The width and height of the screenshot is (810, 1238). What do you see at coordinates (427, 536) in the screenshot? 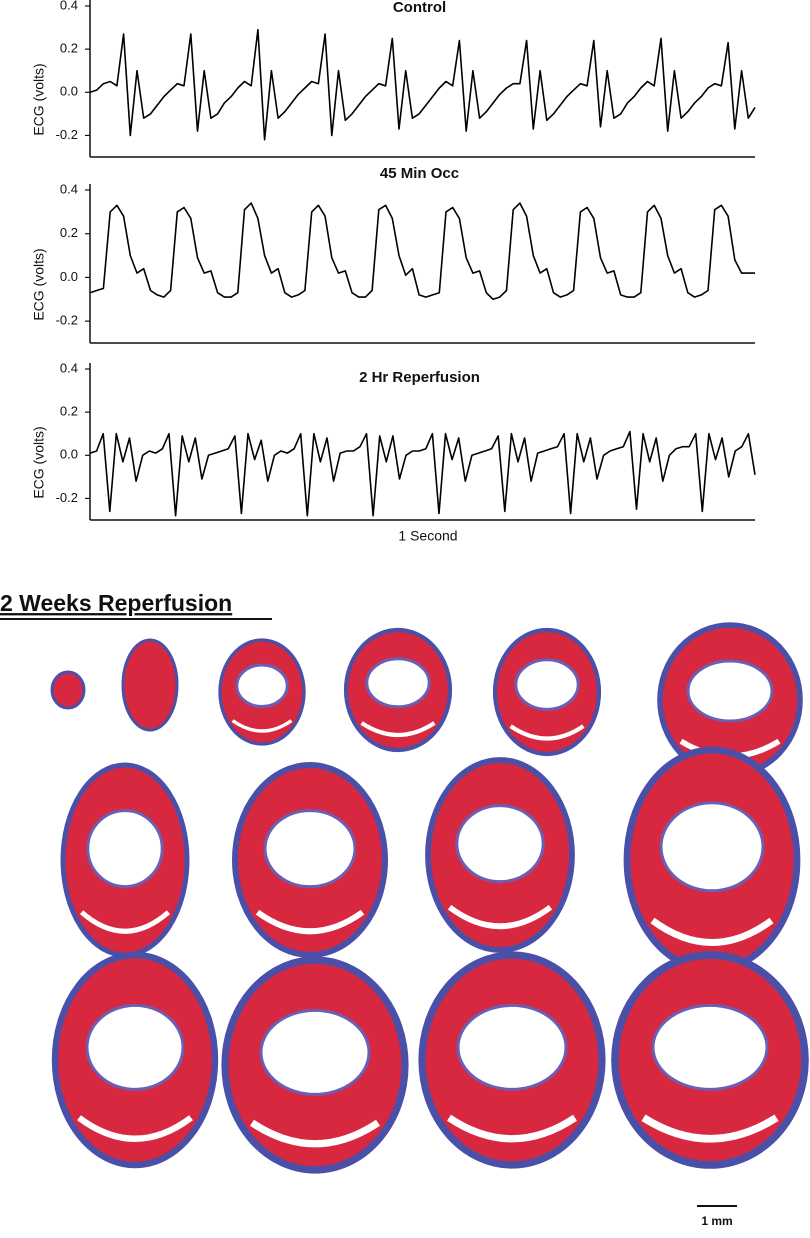
I see `x-axis-label: 1 Second` at bounding box center [427, 536].